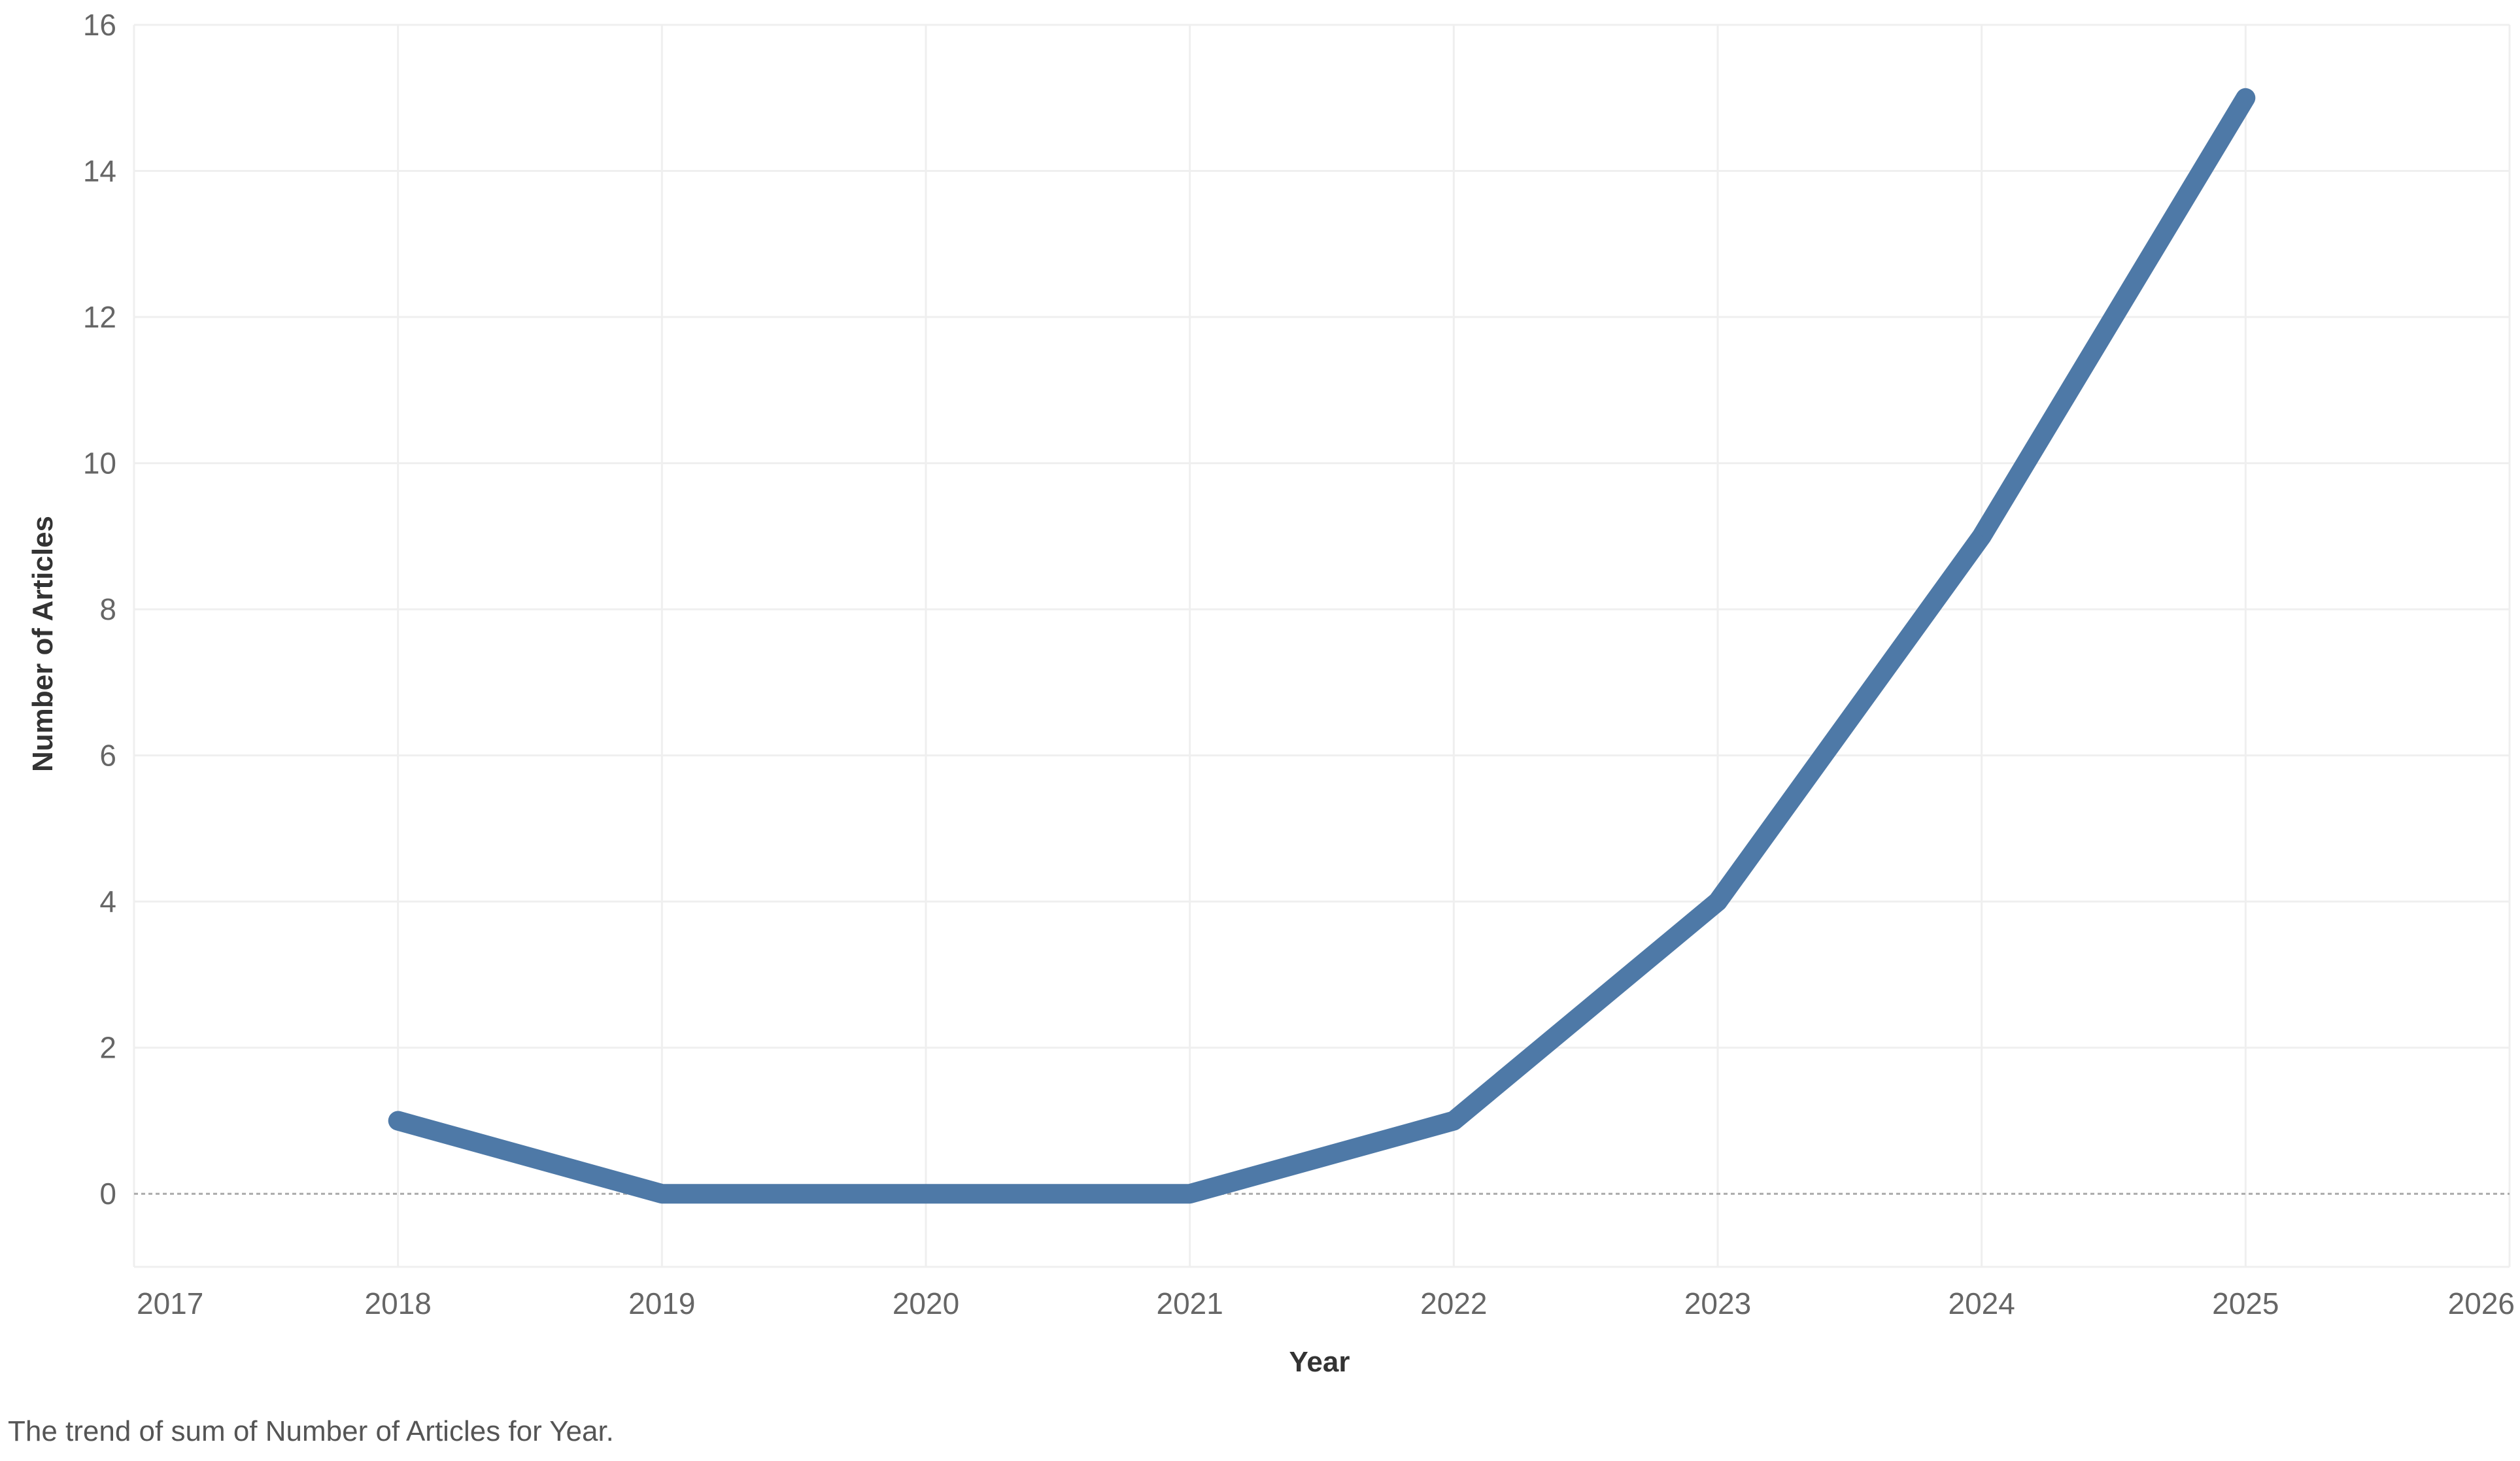 The width and height of the screenshot is (2520, 1461). What do you see at coordinates (2245, 1303) in the screenshot?
I see `x-tick-label: 2025` at bounding box center [2245, 1303].